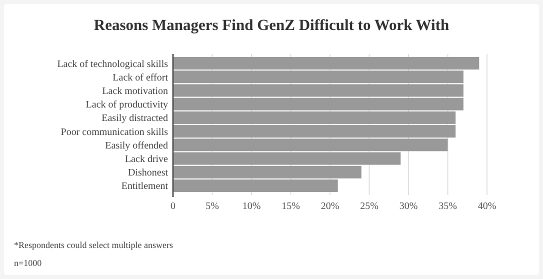 The height and width of the screenshot is (279, 543). I want to click on y-tick-label: Lack drive, so click(146, 160).